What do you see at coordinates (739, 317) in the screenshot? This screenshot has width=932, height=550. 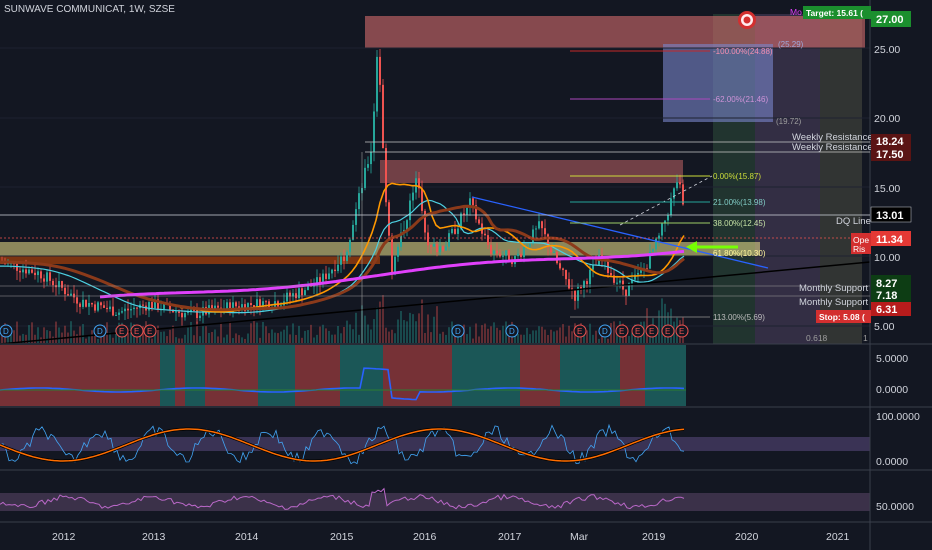 I see `fib-label-113: 113.00%(5.69)` at bounding box center [739, 317].